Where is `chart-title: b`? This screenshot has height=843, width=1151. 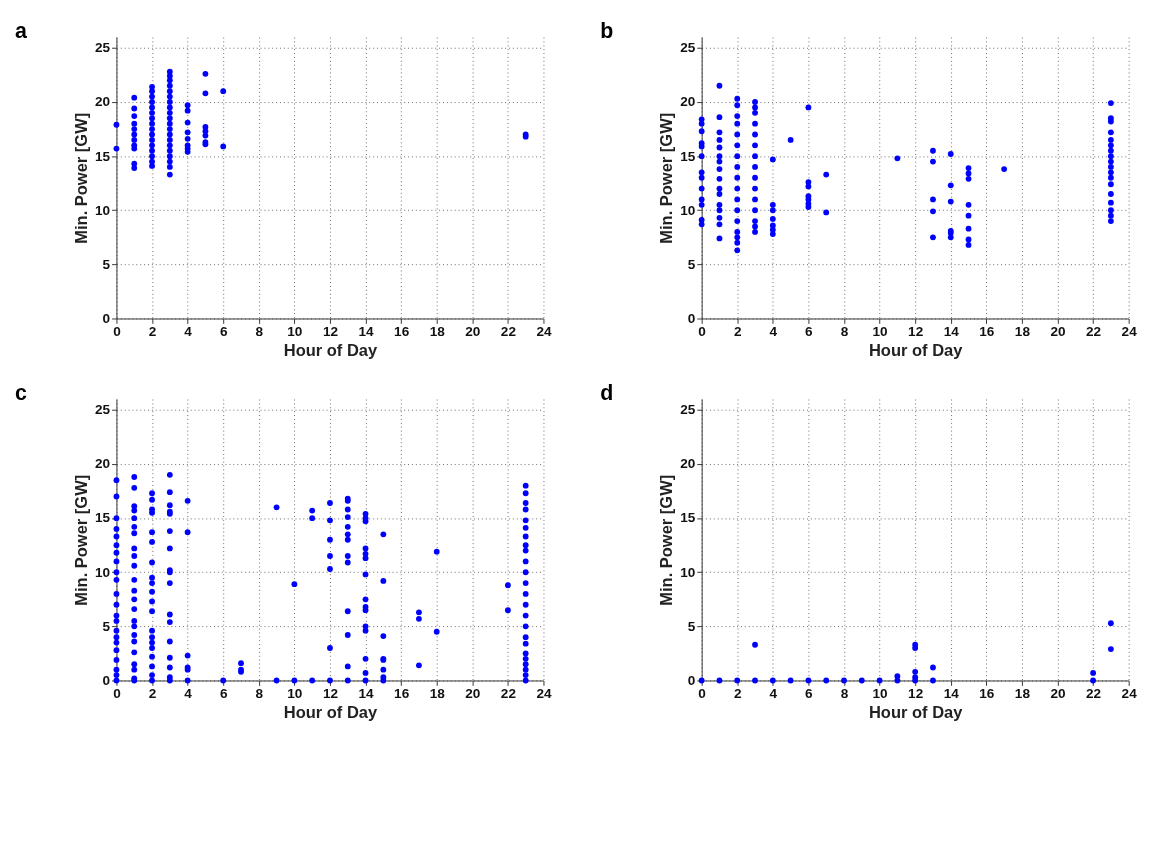
chart-title: b is located at coordinates (607, 31).